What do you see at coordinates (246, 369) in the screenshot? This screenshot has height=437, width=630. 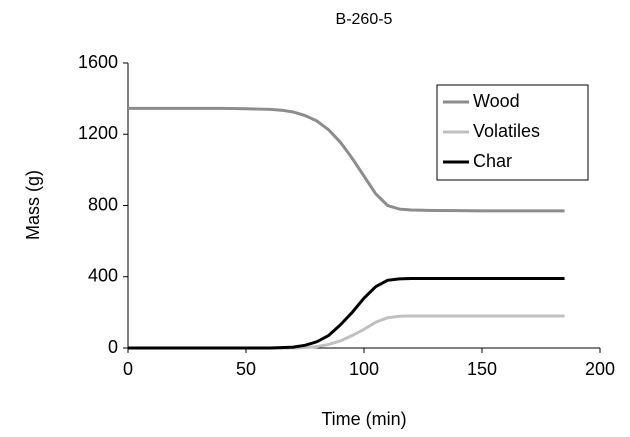 I see `x-tick-label: 50` at bounding box center [246, 369].